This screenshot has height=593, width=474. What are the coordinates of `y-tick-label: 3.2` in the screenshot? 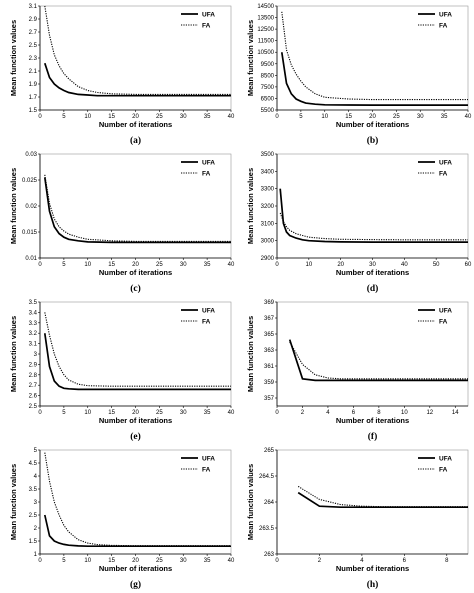 It's located at (33, 334).